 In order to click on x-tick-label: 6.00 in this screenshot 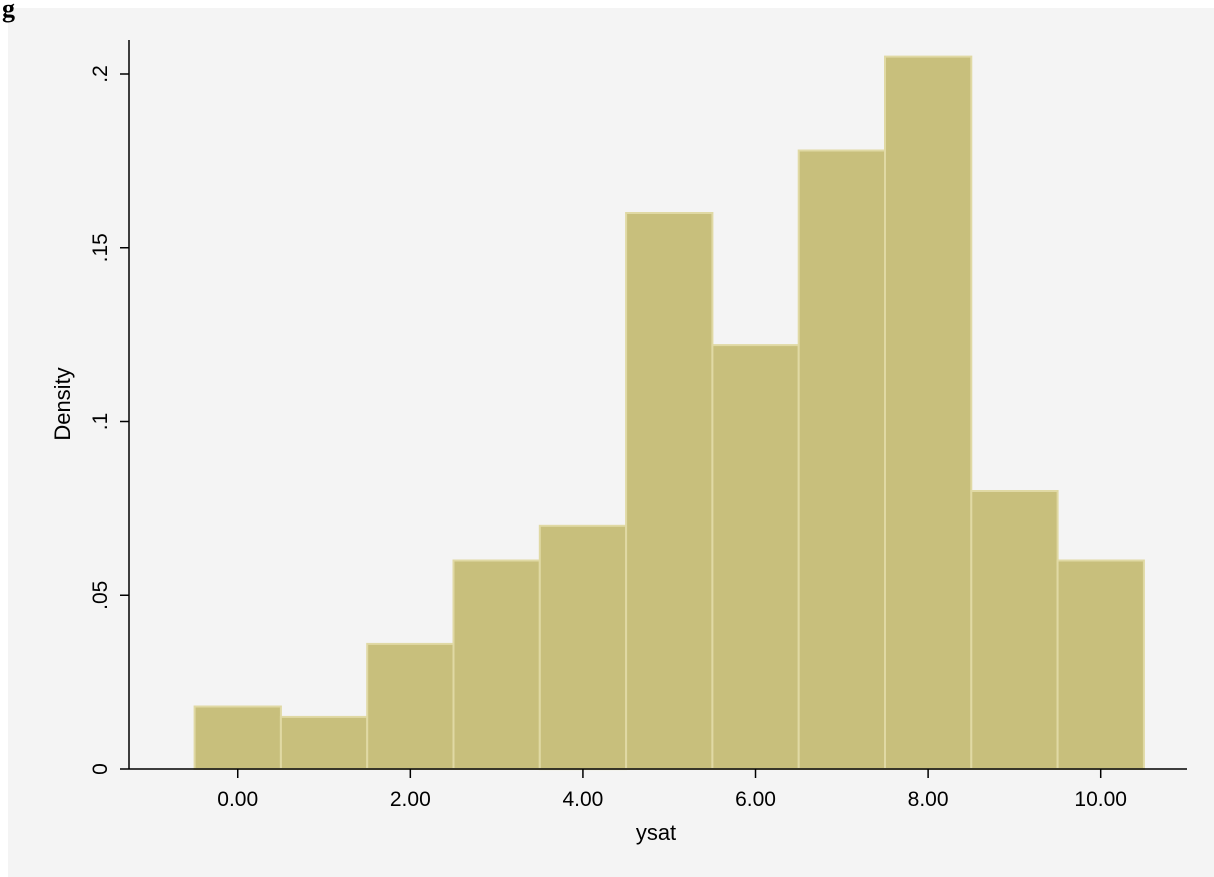, I will do `click(755, 799)`.